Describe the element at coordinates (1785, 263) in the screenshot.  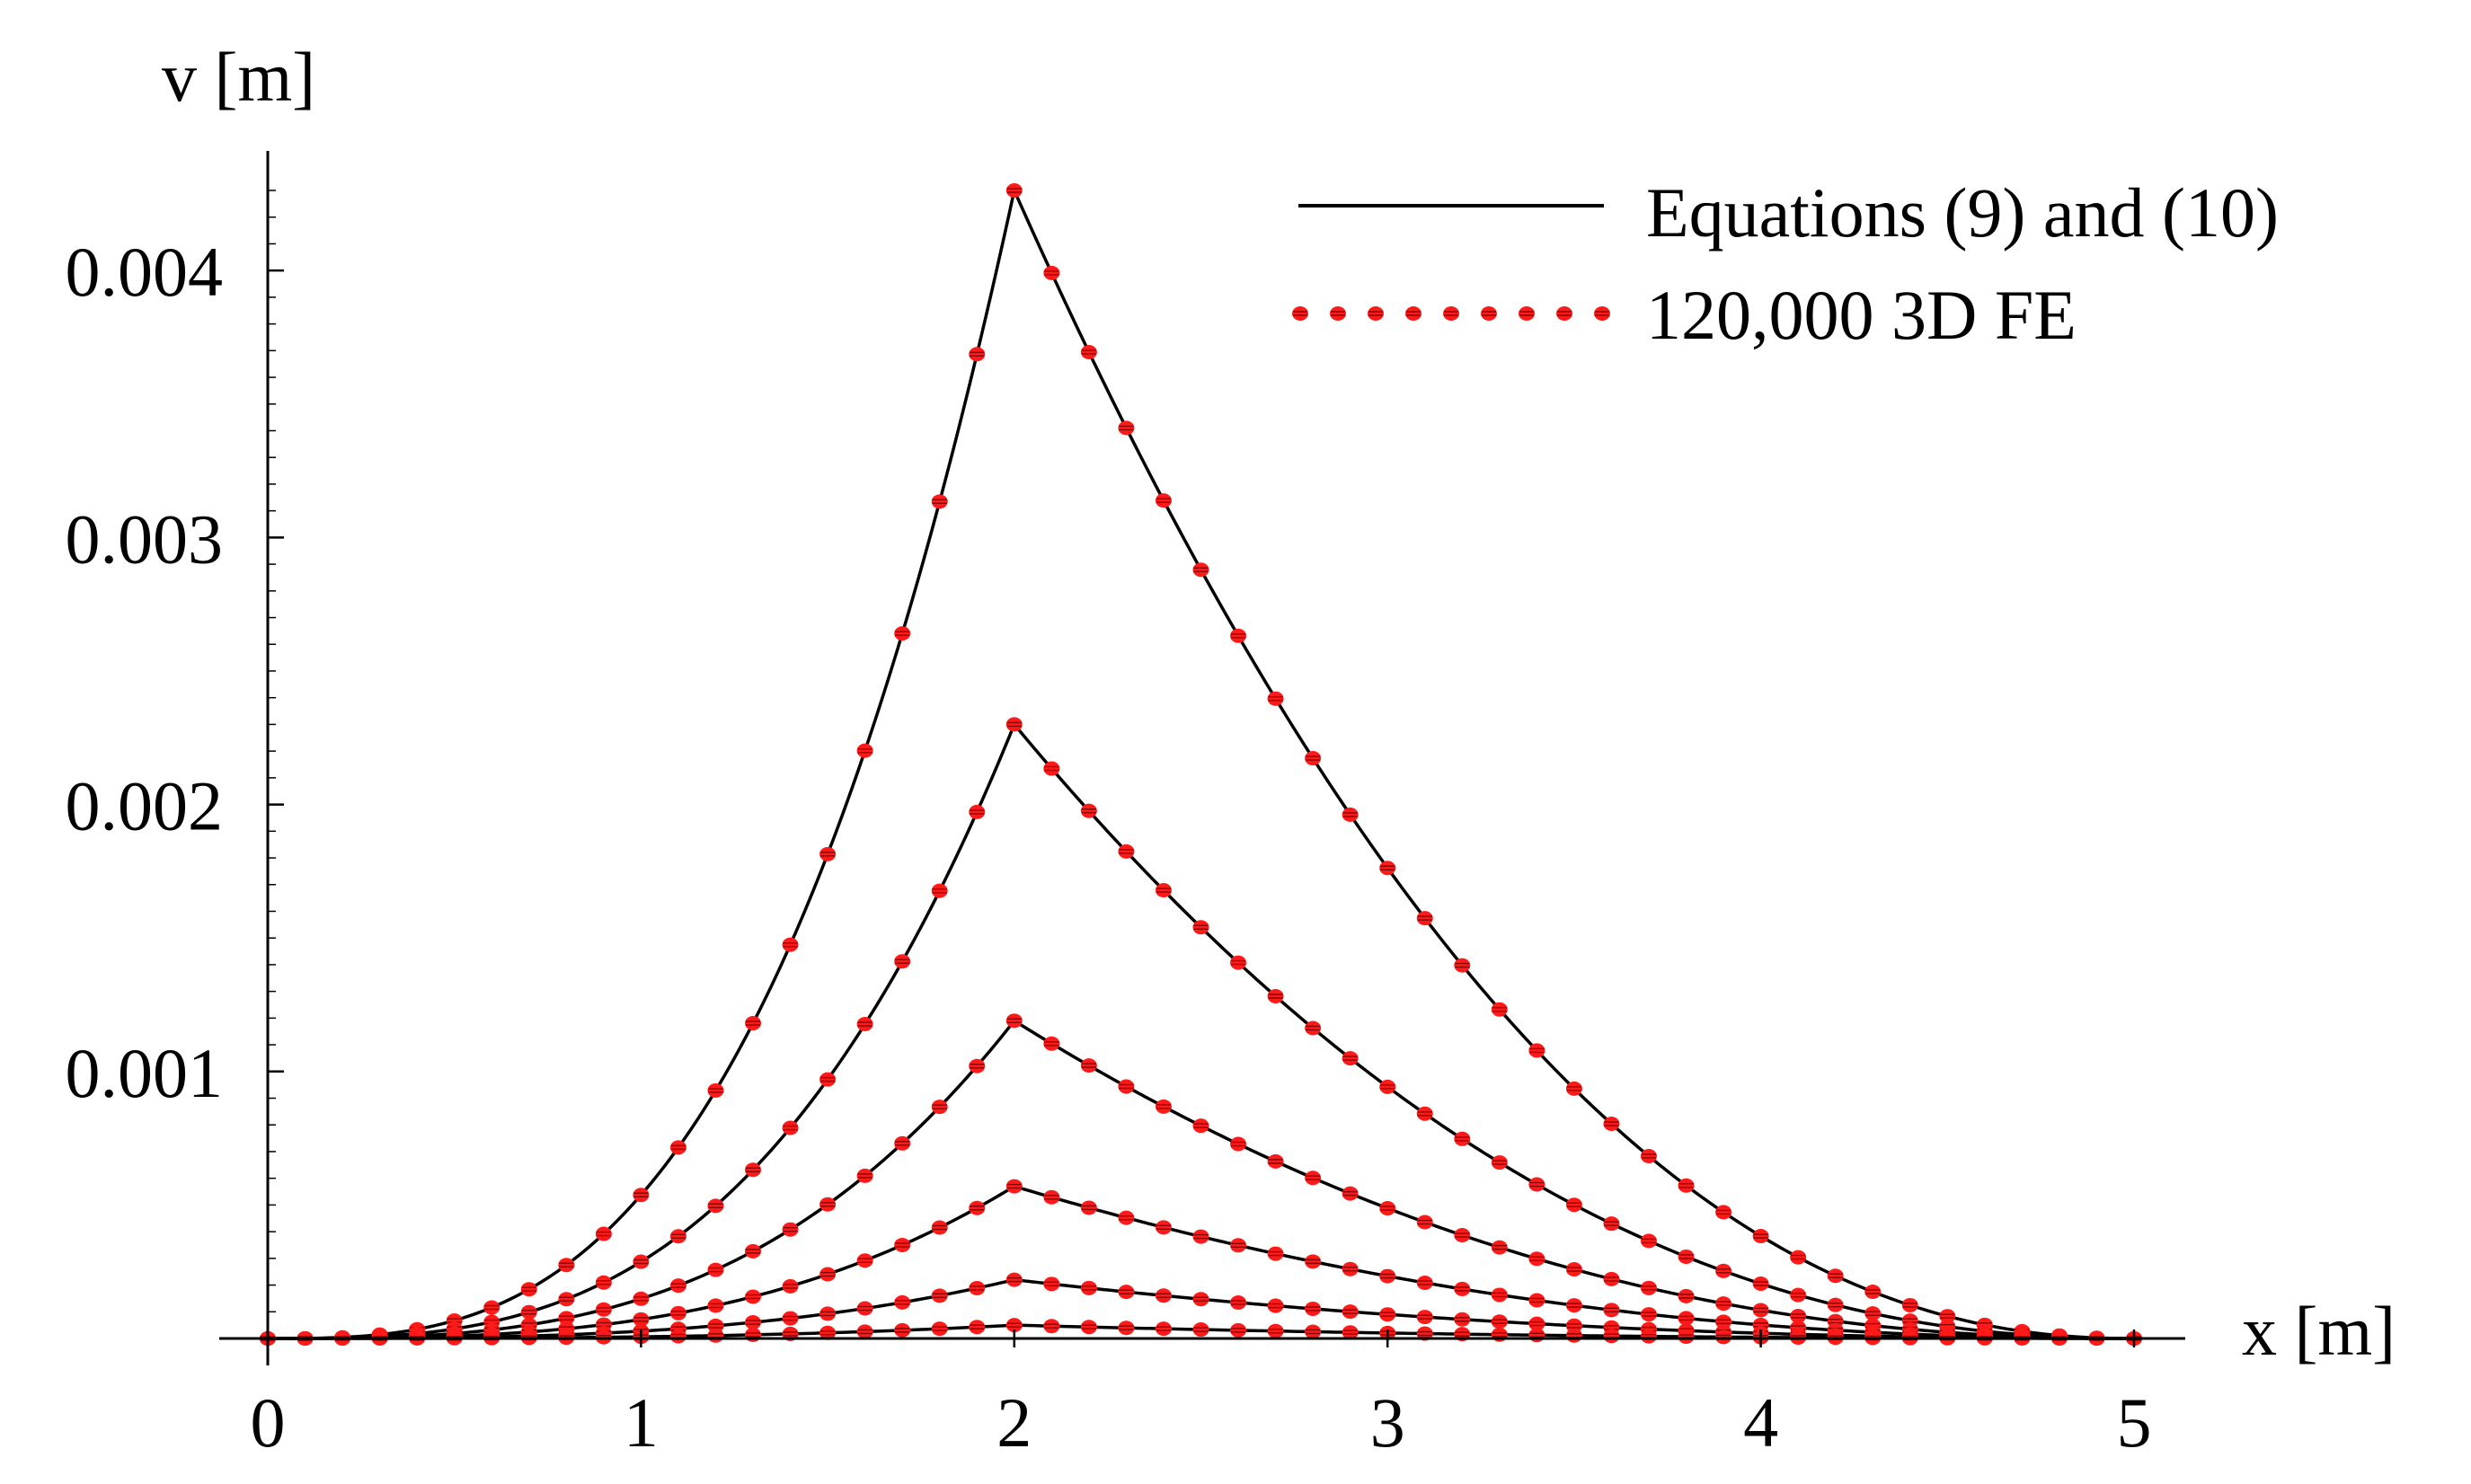
I see `legend: Equations (9) and (10) 120,000 3D FE` at that location.